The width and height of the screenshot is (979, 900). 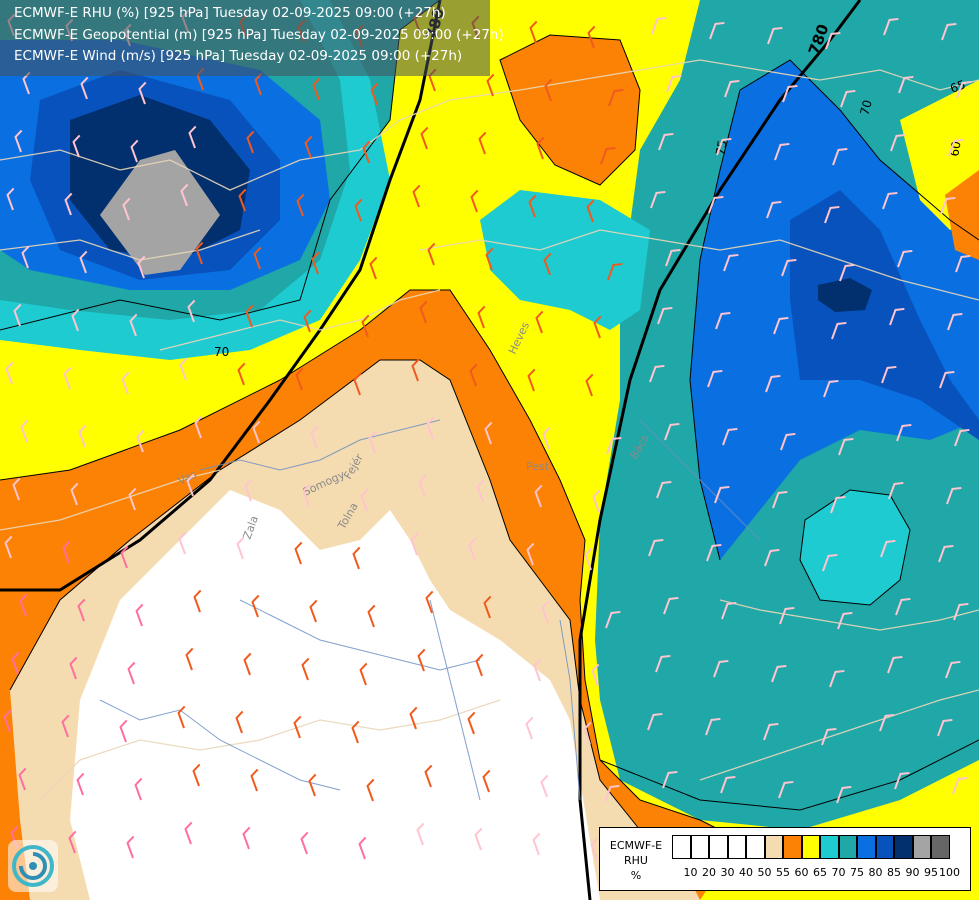 I want to click on legend-tick-label: 20, so click(x=709, y=872).